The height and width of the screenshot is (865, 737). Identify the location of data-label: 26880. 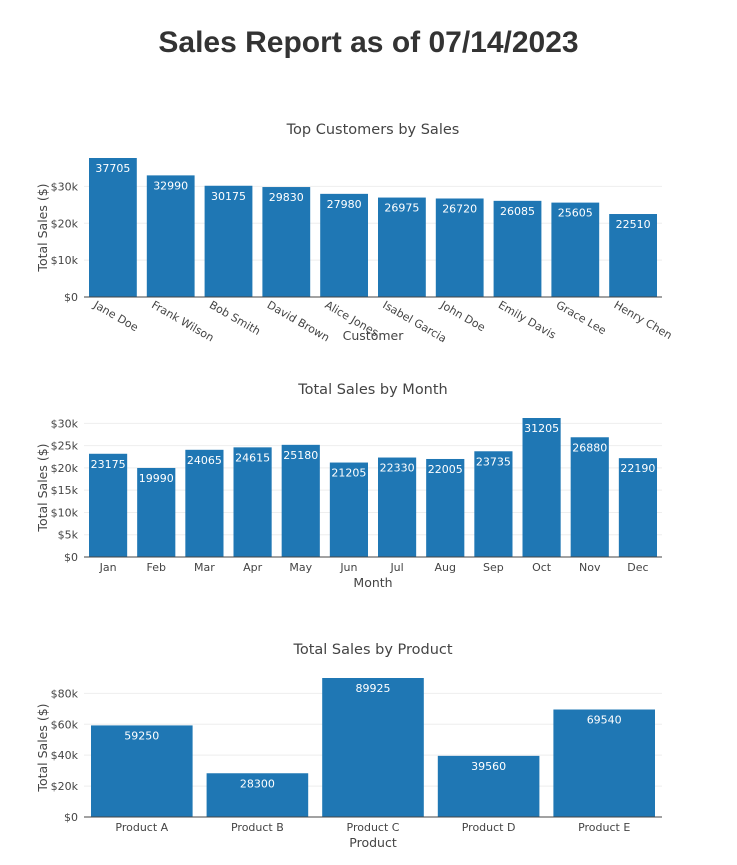
(589, 447).